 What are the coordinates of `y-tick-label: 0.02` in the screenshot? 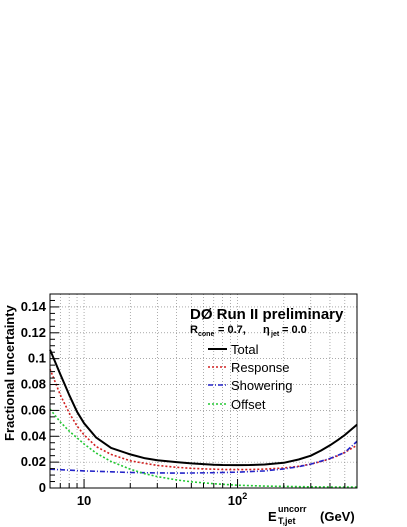 It's located at (33, 461).